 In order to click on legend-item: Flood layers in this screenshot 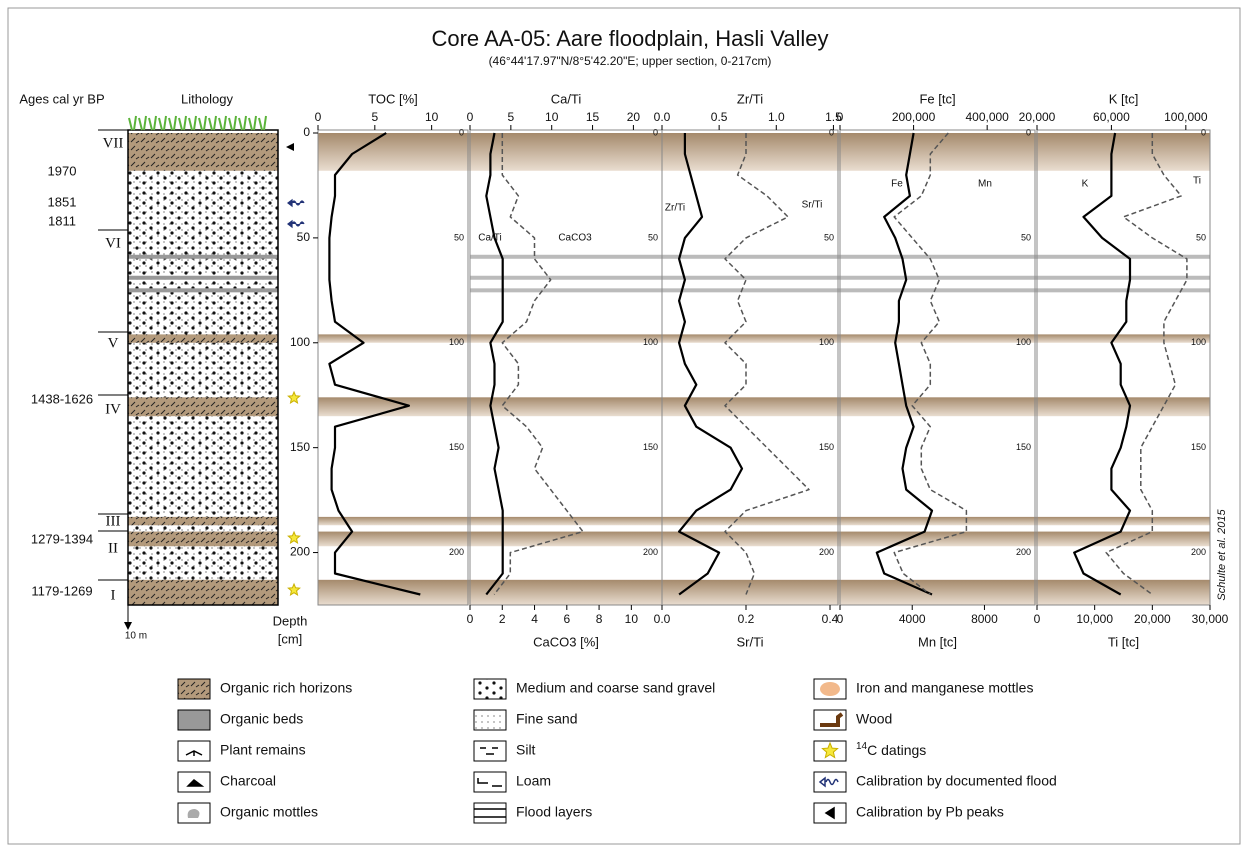, I will do `click(532, 813)`.